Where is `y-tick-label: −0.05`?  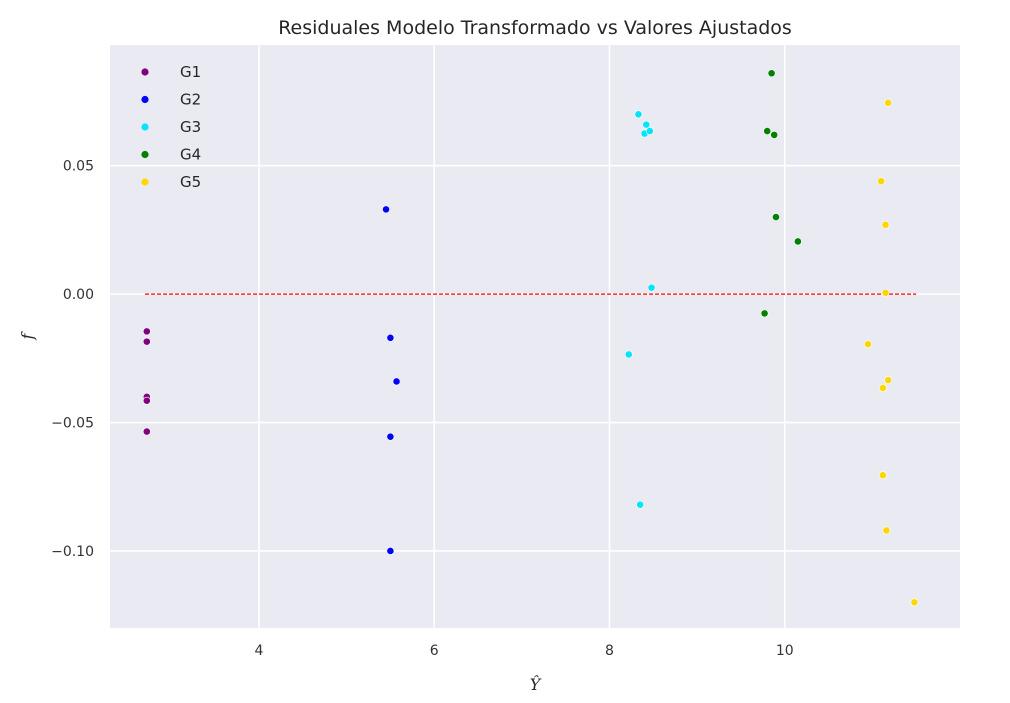 y-tick-label: −0.05 is located at coordinates (72, 424).